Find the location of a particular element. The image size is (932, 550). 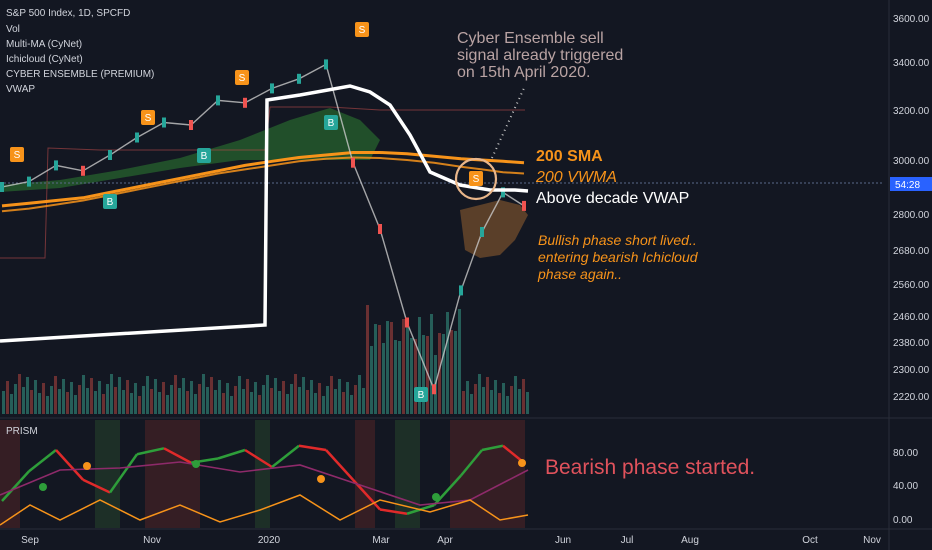

indicator-ichicloud: Ichicloud (CyNet) is located at coordinates (44, 59).